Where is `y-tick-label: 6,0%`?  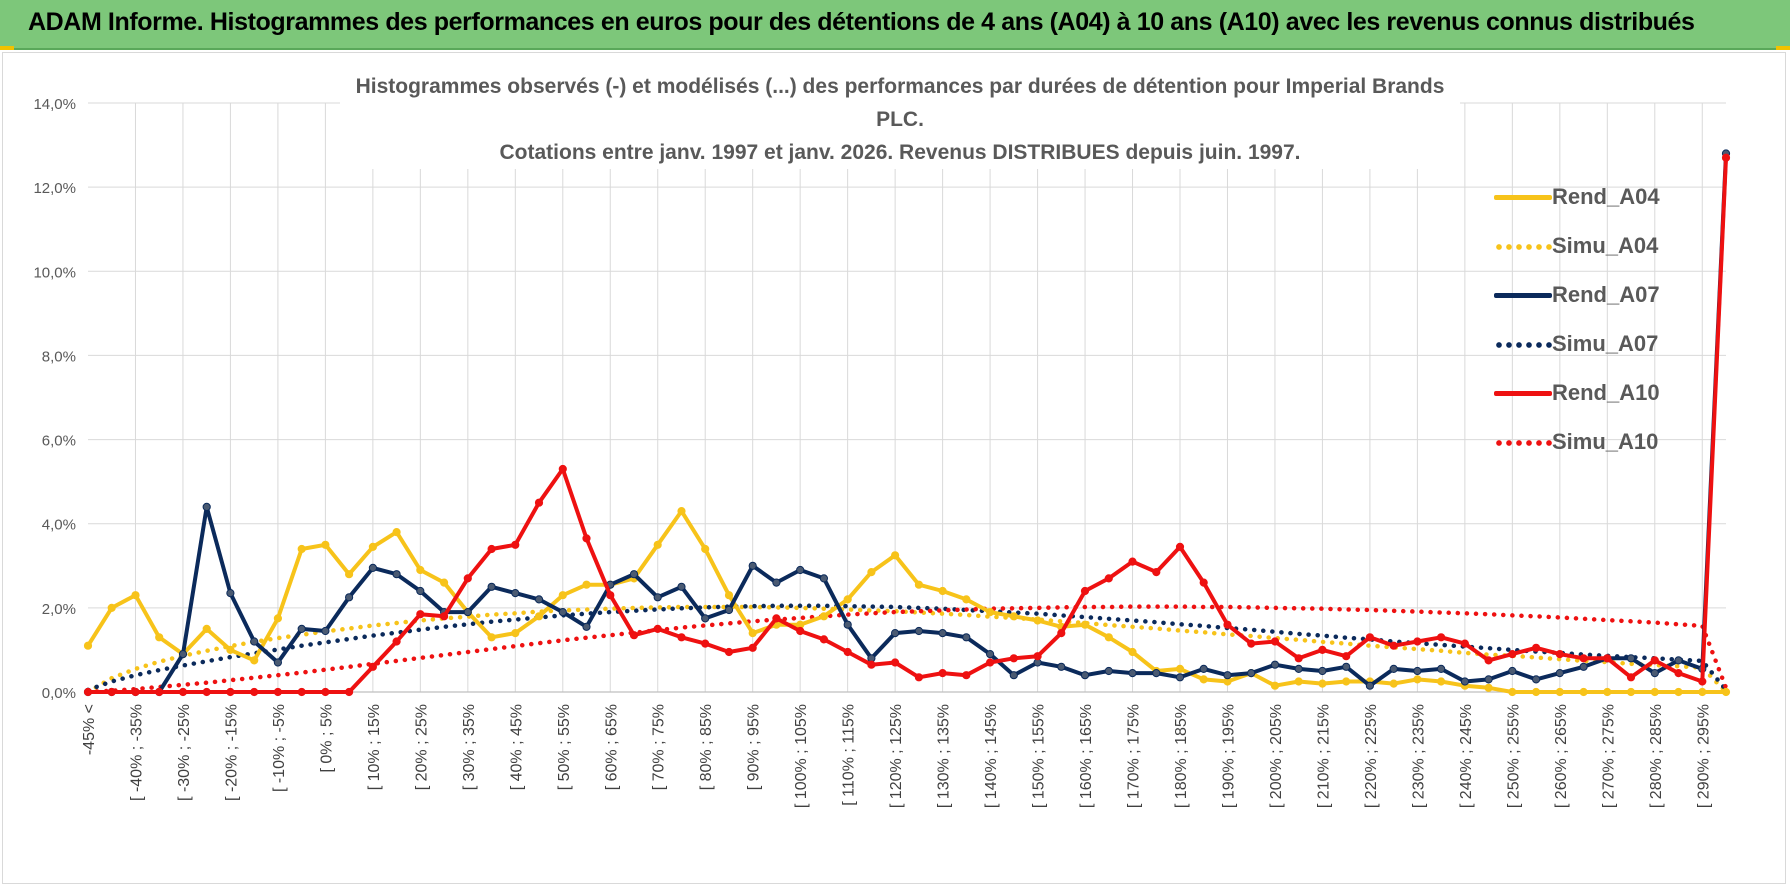 y-tick-label: 6,0% is located at coordinates (59, 441).